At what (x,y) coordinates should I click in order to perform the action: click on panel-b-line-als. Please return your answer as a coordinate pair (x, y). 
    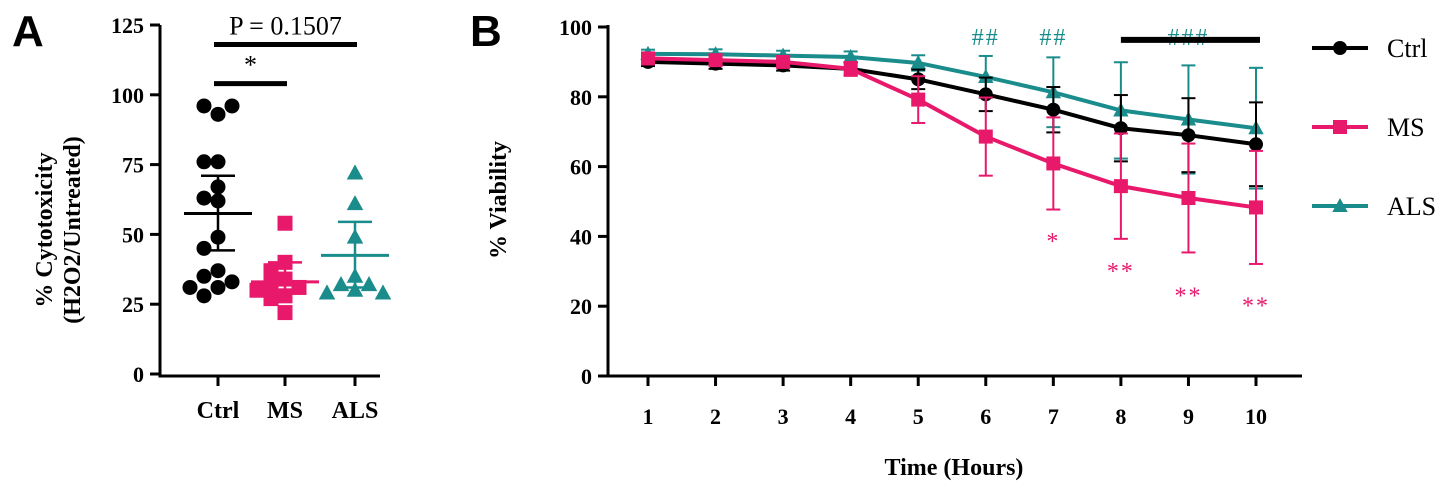
    Looking at the image, I should click on (952, 91).